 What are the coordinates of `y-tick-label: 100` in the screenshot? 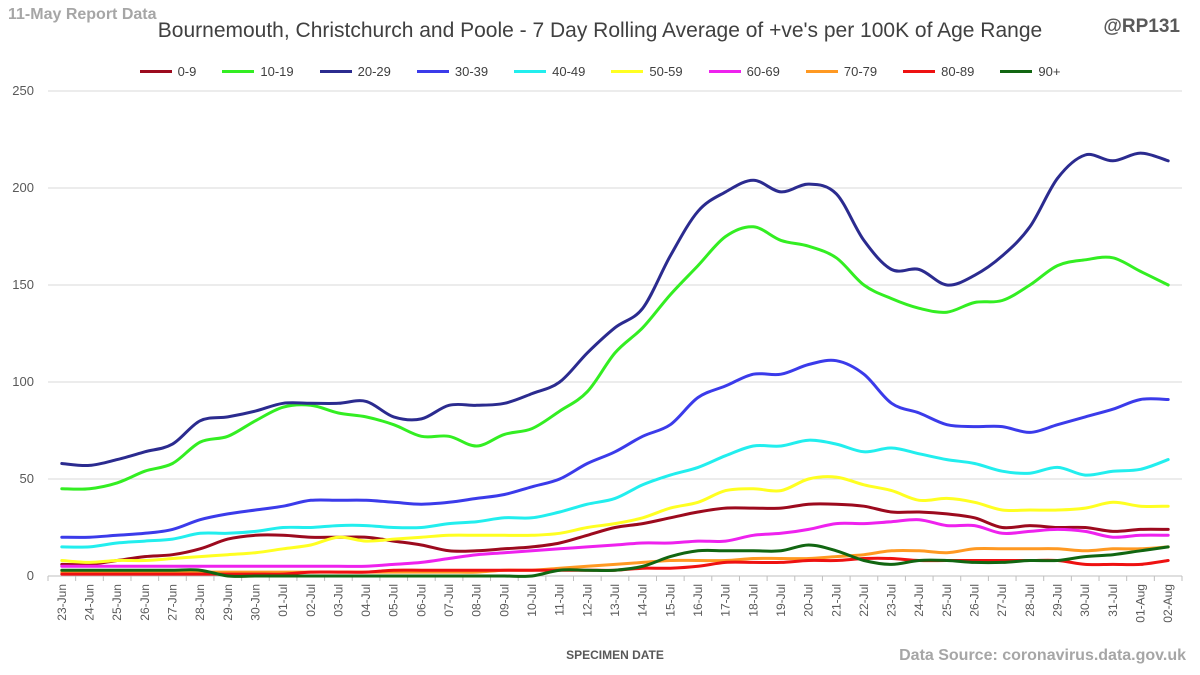 It's located at (23, 381).